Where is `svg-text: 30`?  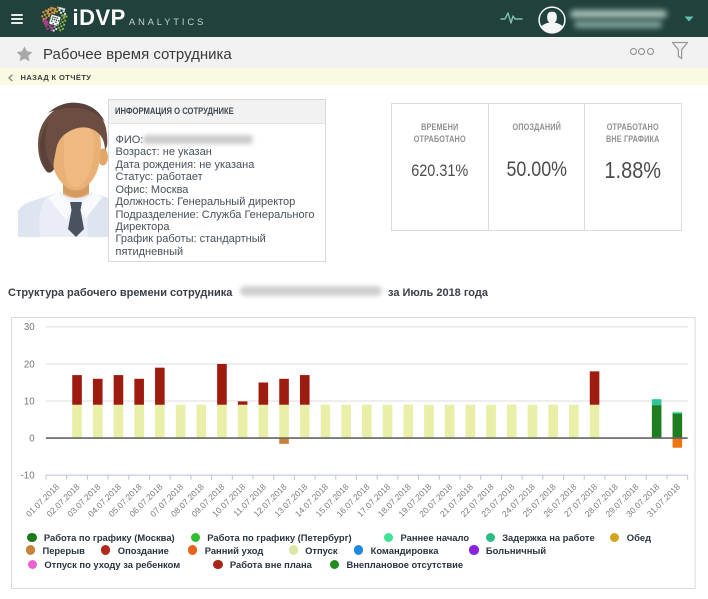 svg-text: 30 is located at coordinates (29, 327).